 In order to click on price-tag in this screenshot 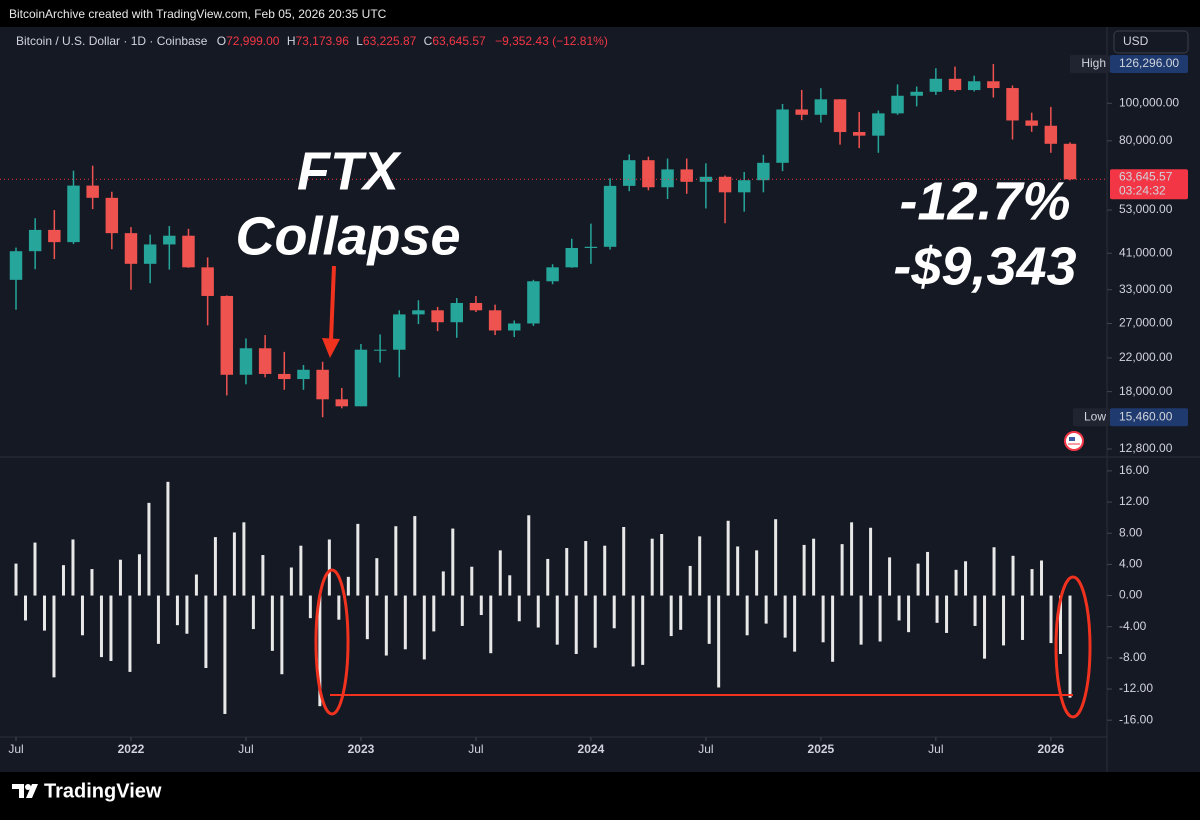, I will do `click(1149, 64)`.